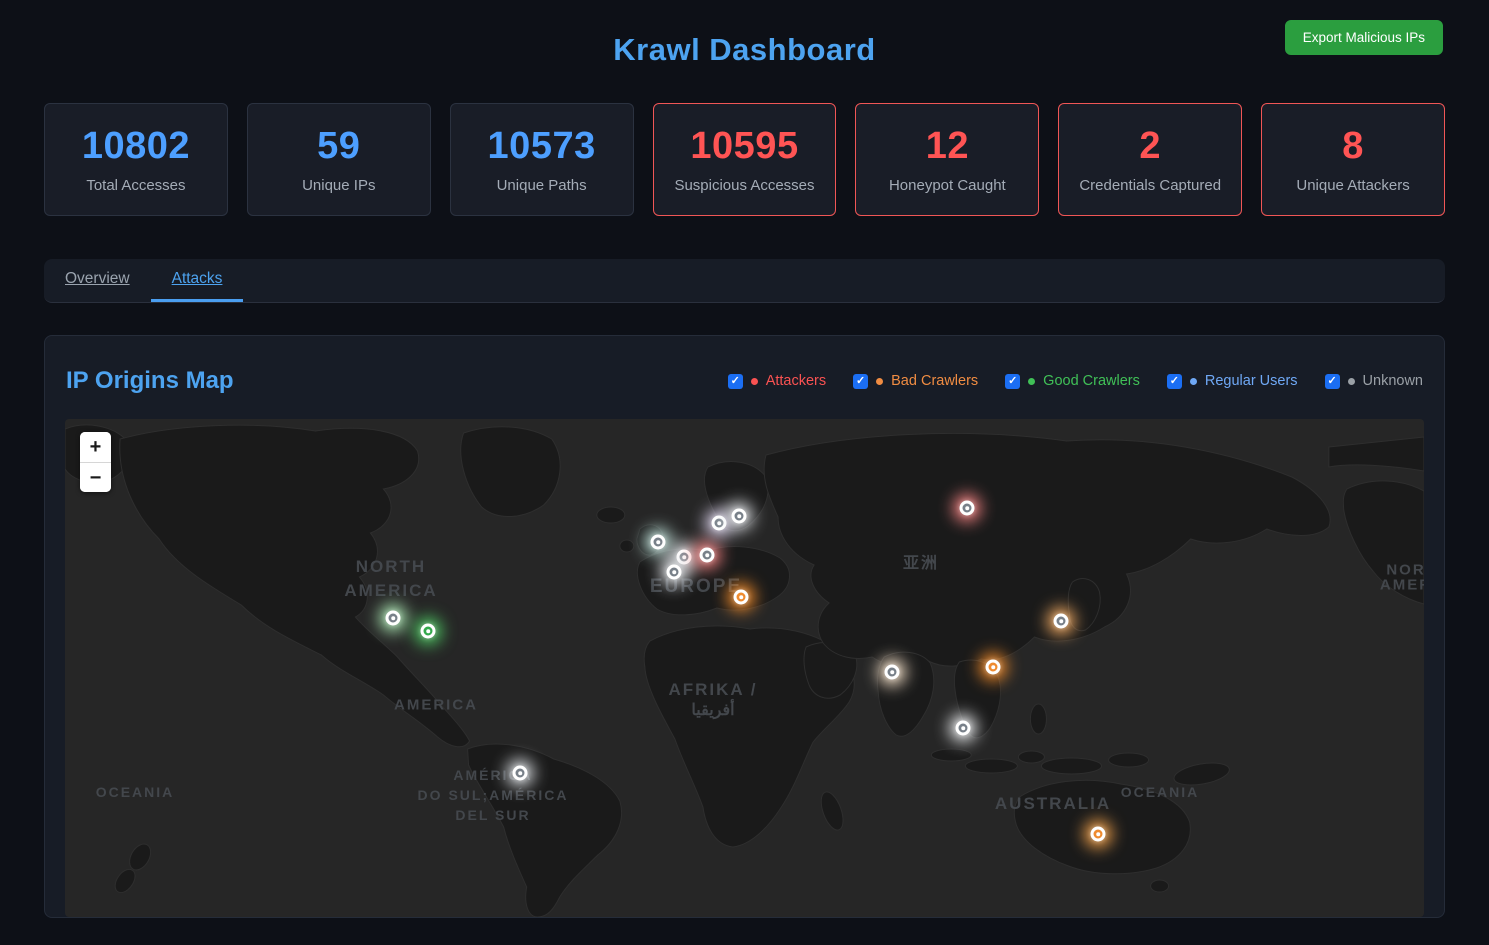  I want to click on stat-label: Unique Attackers, so click(1353, 185).